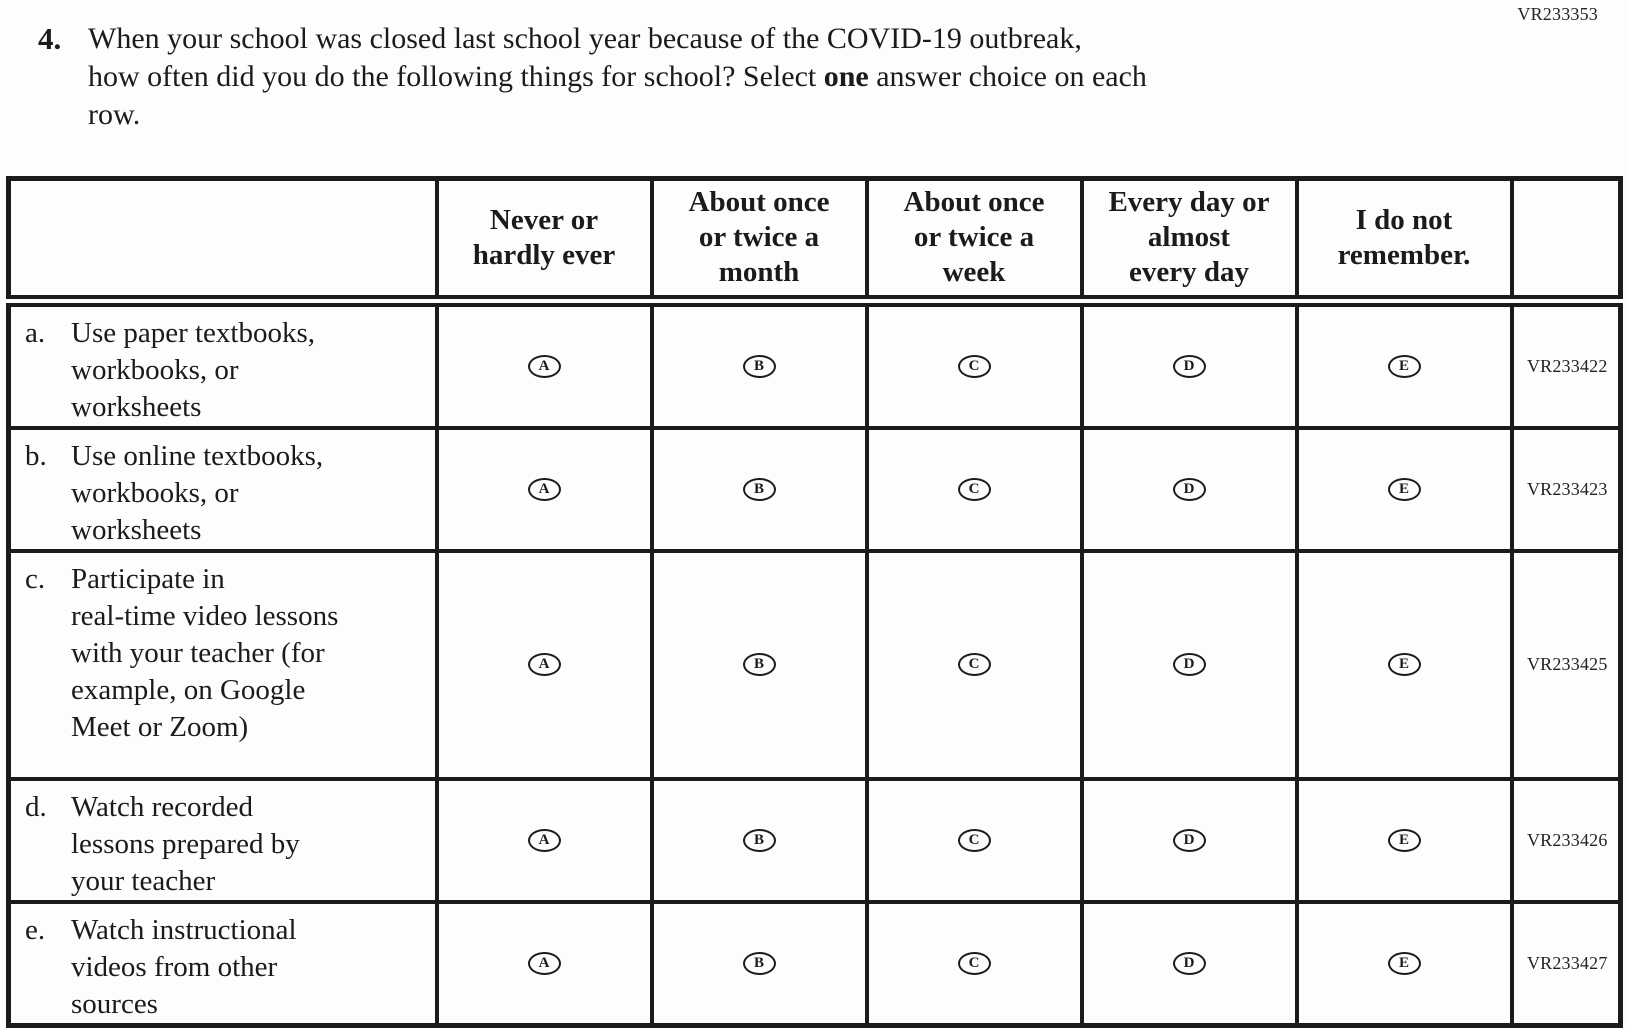 The width and height of the screenshot is (1628, 1028). Describe the element at coordinates (222, 241) in the screenshot. I see `header-empty-corner` at that location.